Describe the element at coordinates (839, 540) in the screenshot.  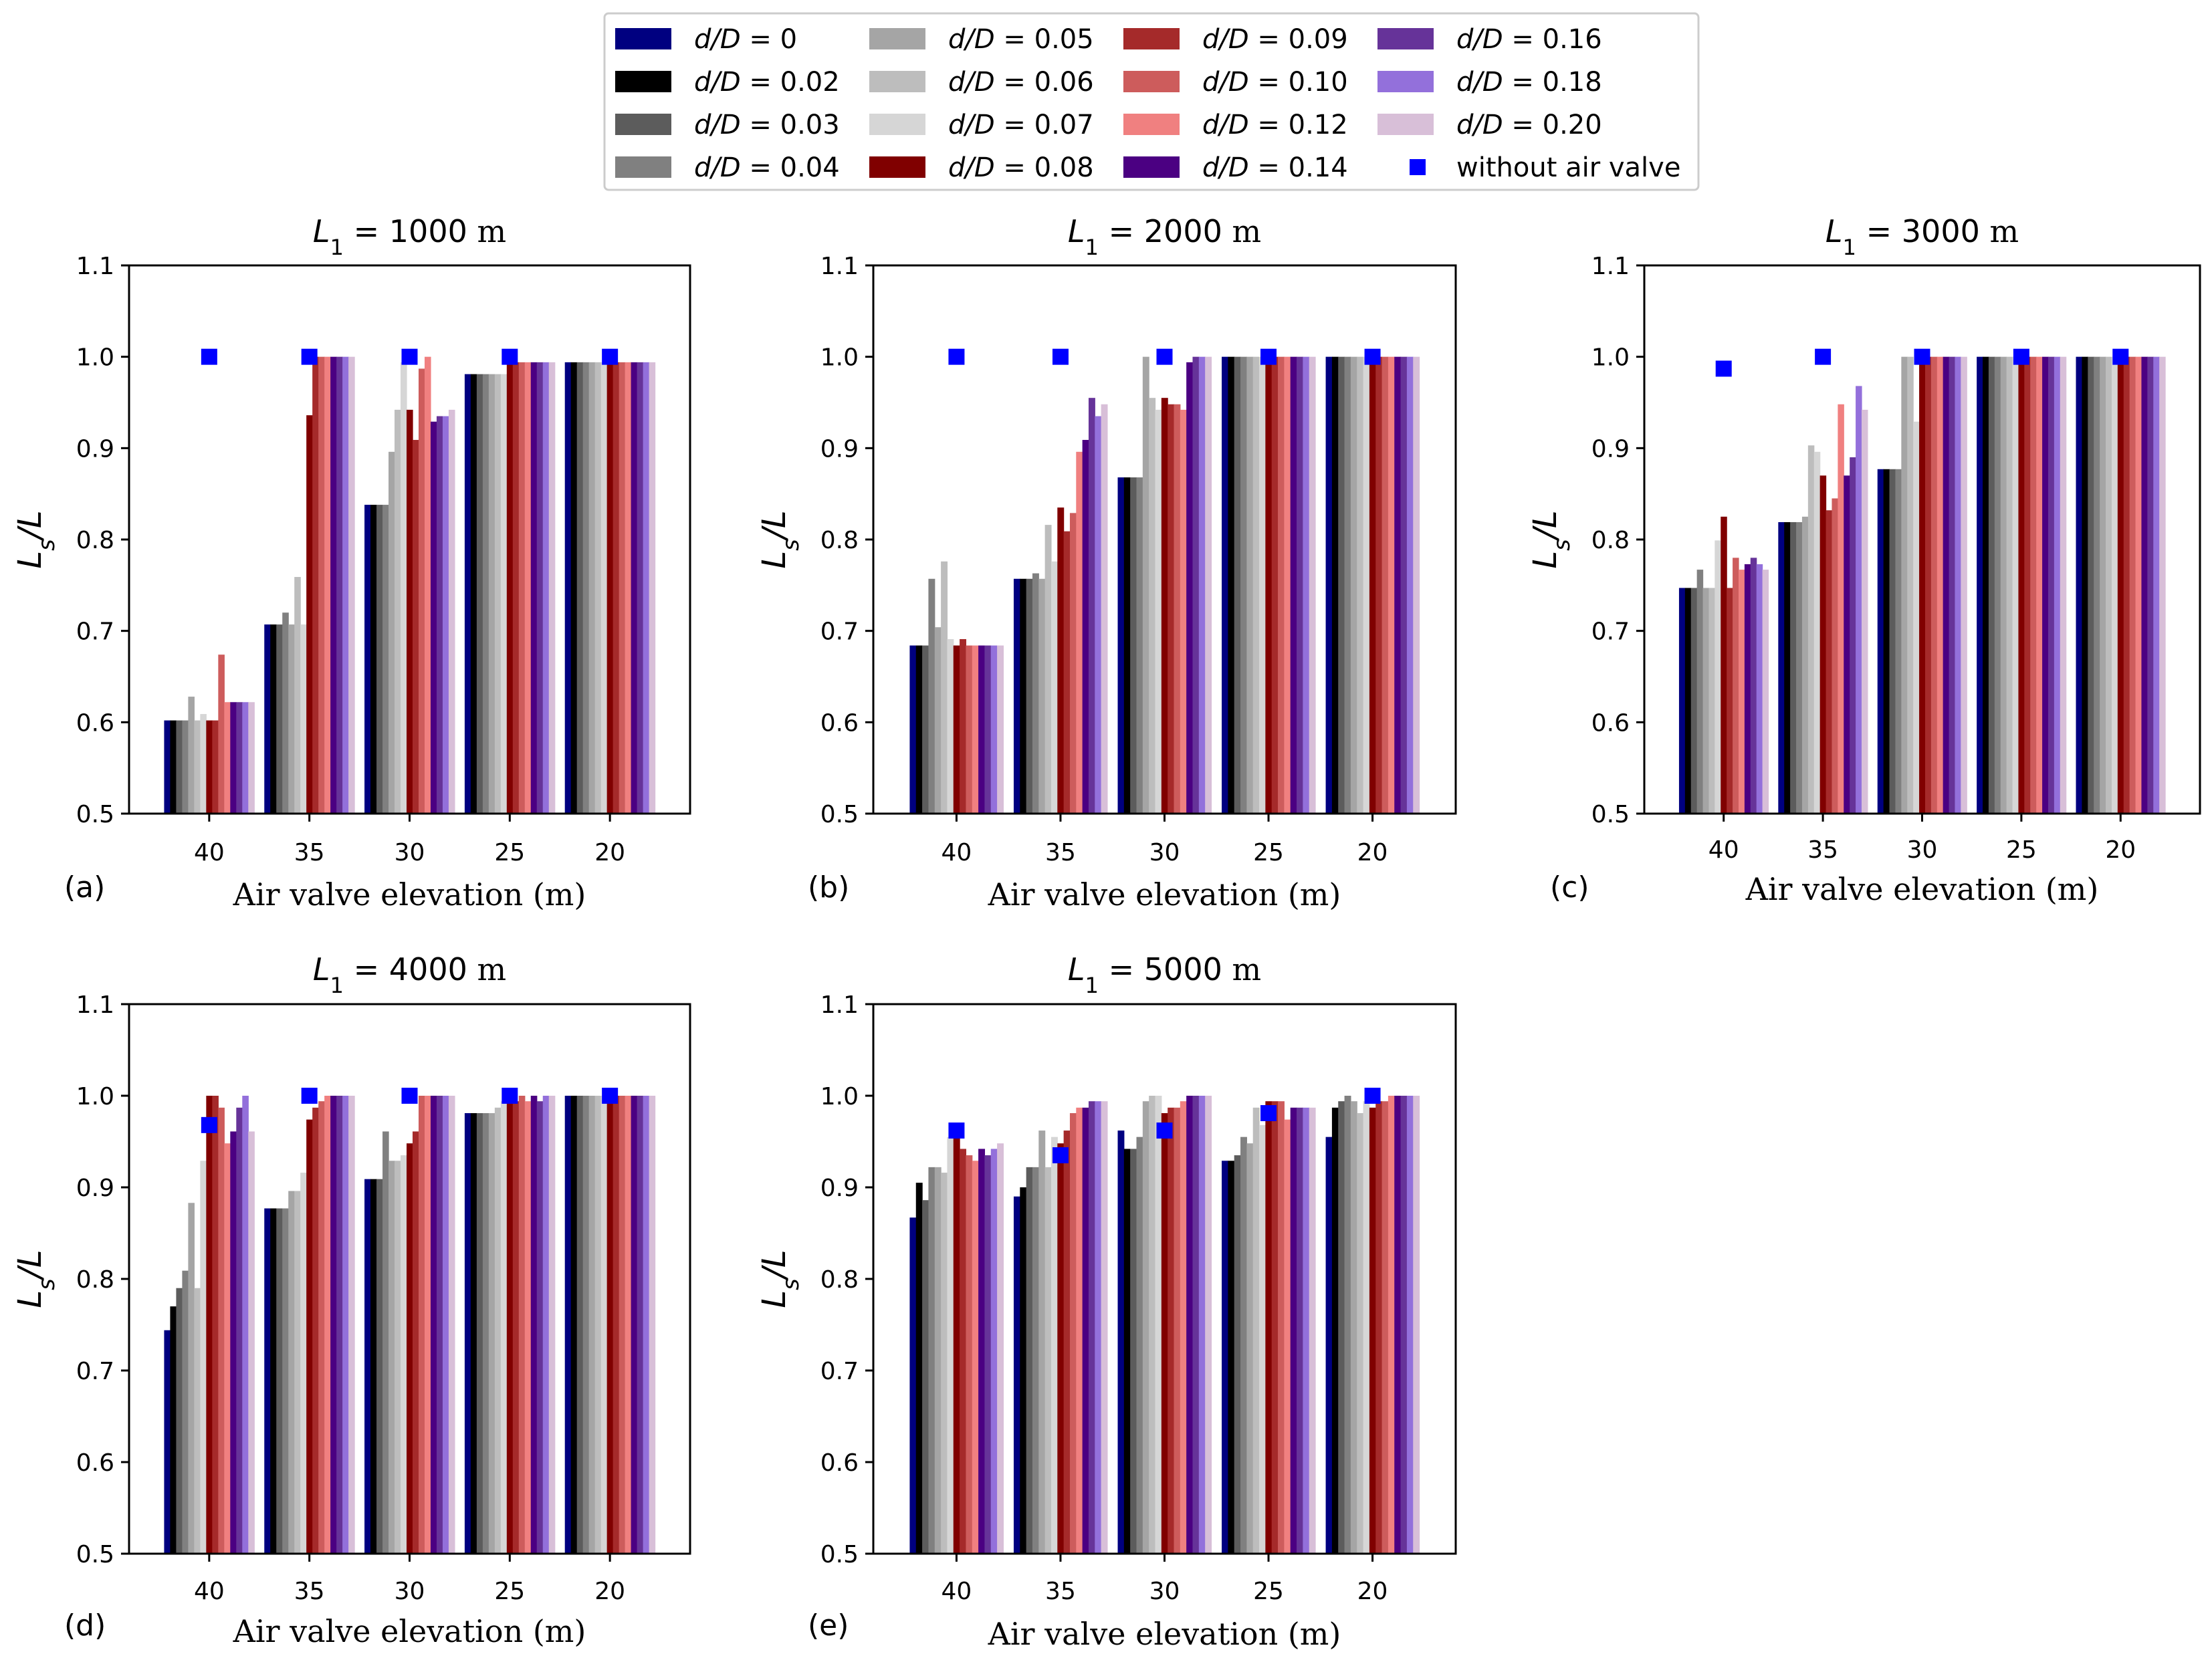
I see `y-tick-label: 0.8` at that location.